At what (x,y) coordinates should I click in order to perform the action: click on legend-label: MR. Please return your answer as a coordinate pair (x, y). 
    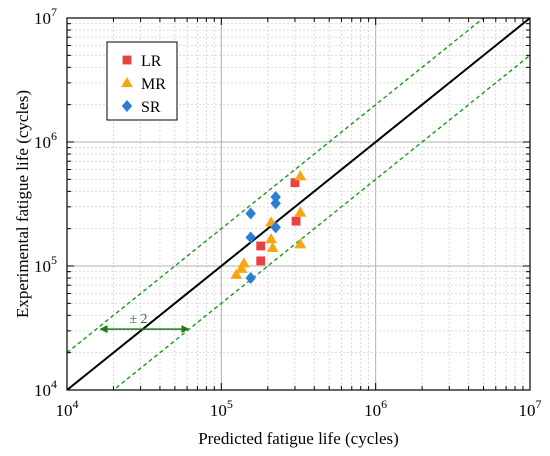
    Looking at the image, I should click on (153, 84).